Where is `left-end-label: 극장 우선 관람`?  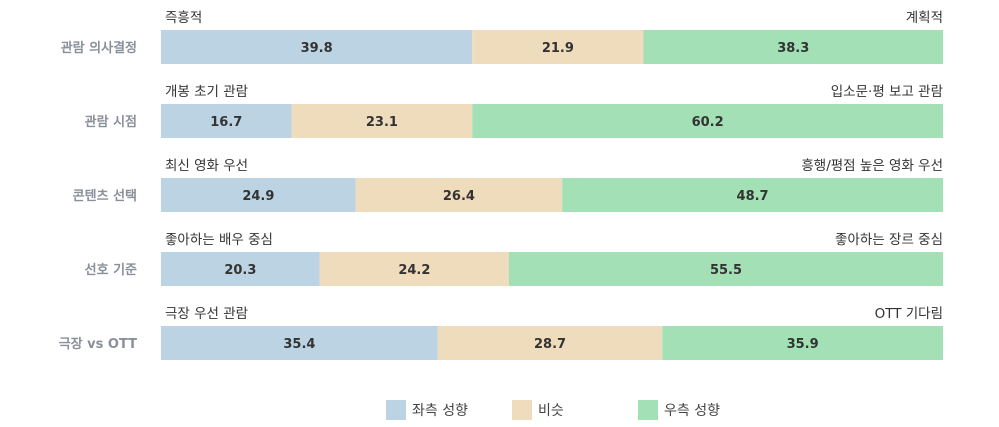 left-end-label: 극장 우선 관람 is located at coordinates (206, 314).